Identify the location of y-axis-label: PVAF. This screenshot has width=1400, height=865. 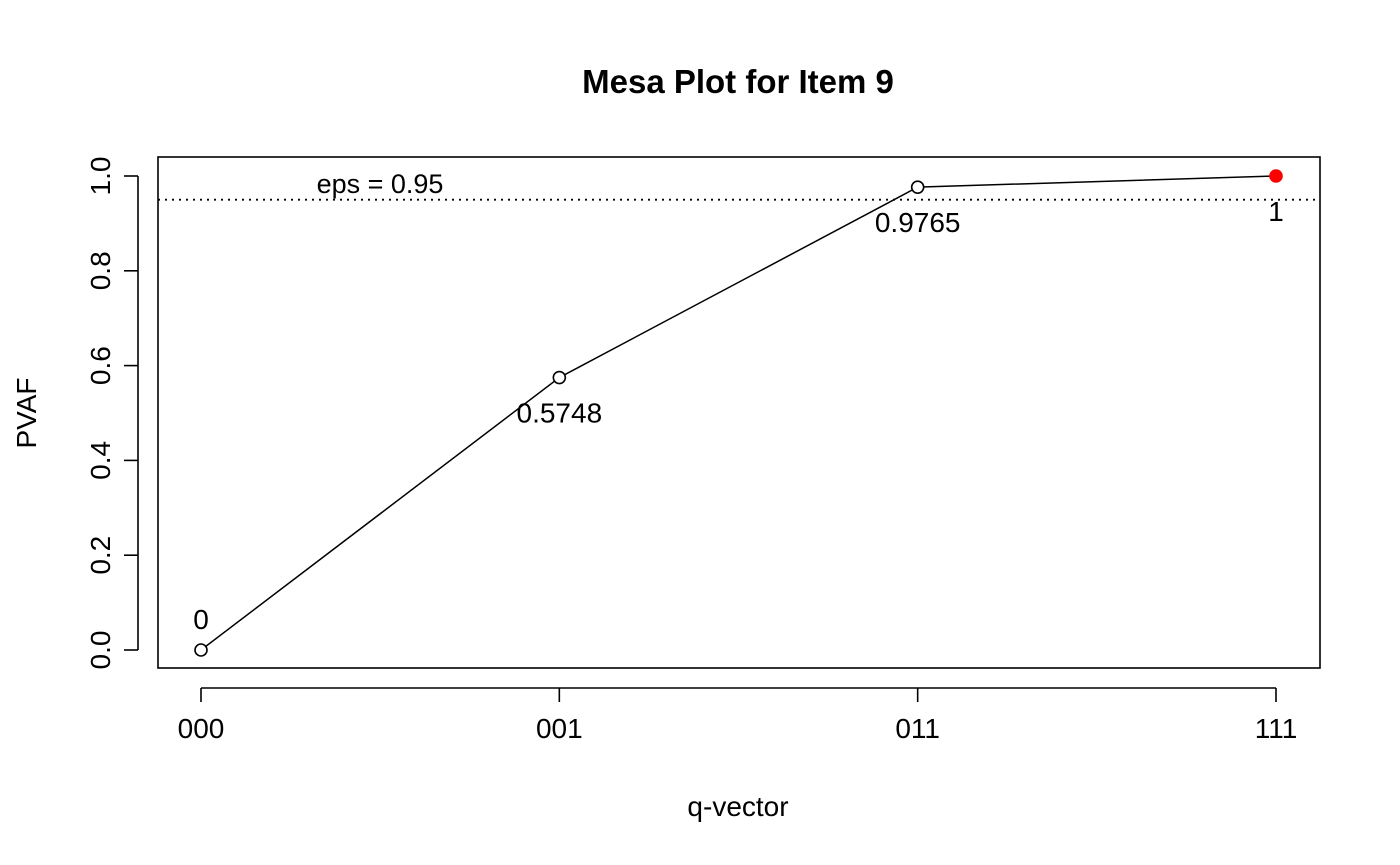
(26, 412).